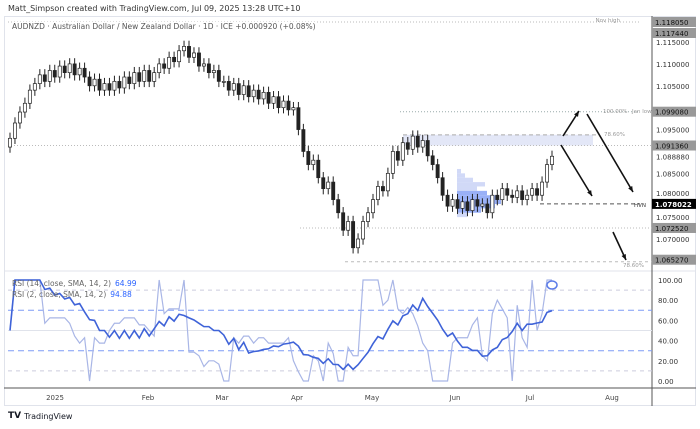 This screenshot has height=429, width=700. What do you see at coordinates (40, 416) in the screenshot?
I see `tradingview-logo: TV TradingView` at bounding box center [40, 416].